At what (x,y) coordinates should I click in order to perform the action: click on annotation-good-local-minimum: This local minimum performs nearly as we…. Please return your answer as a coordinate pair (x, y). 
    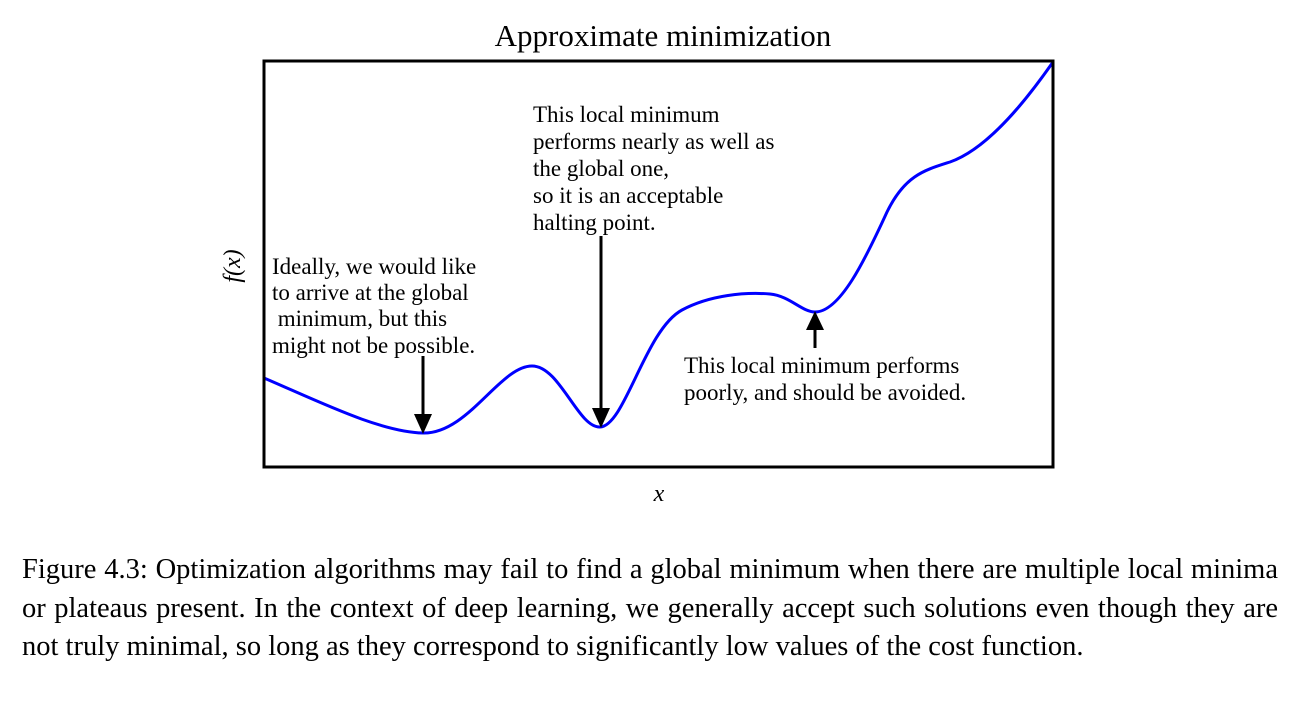
    Looking at the image, I should click on (653, 168).